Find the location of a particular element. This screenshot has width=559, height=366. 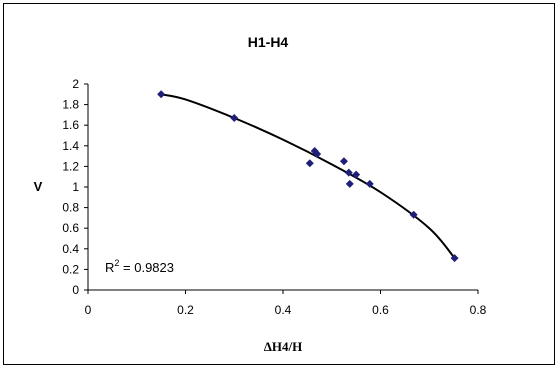

y-tick-label: 1.8 is located at coordinates (70, 105).